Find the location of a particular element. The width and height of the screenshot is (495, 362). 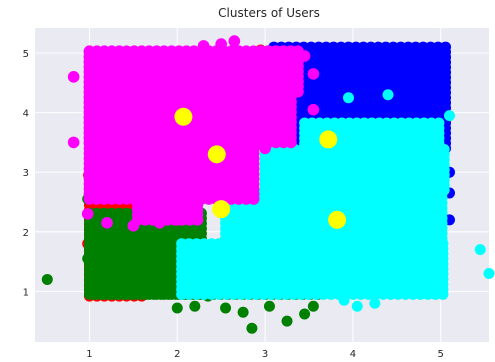

x-tick-label: 2 is located at coordinates (177, 354).